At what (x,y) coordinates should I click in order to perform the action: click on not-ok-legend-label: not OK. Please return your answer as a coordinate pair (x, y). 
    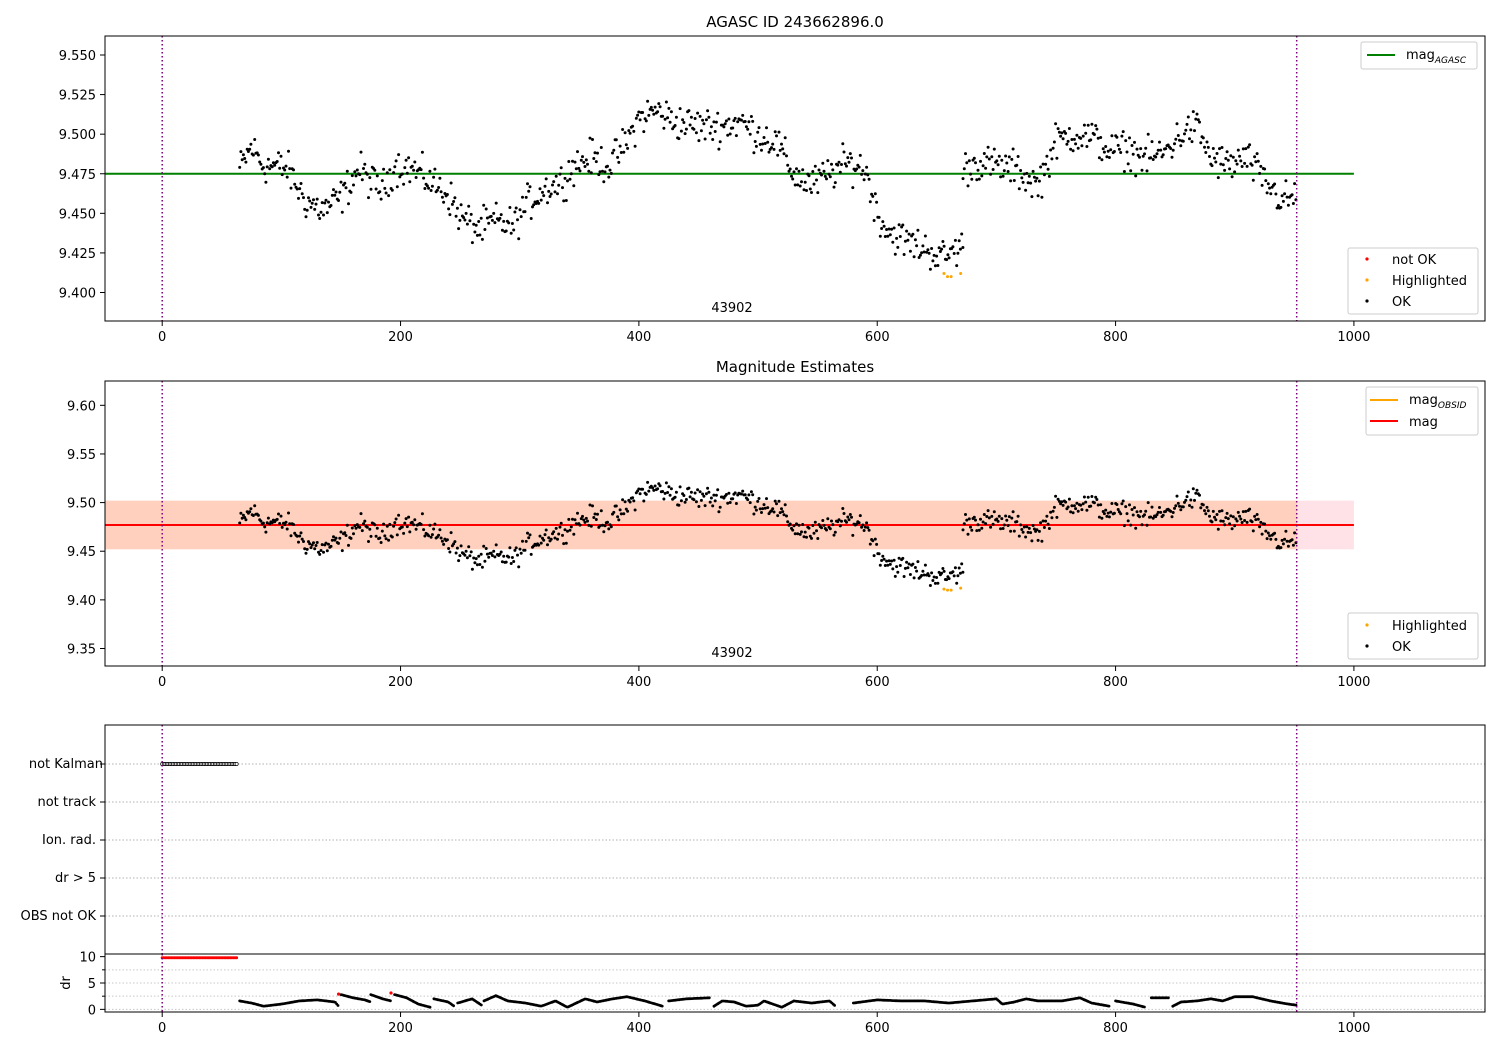
    Looking at the image, I should click on (1414, 260).